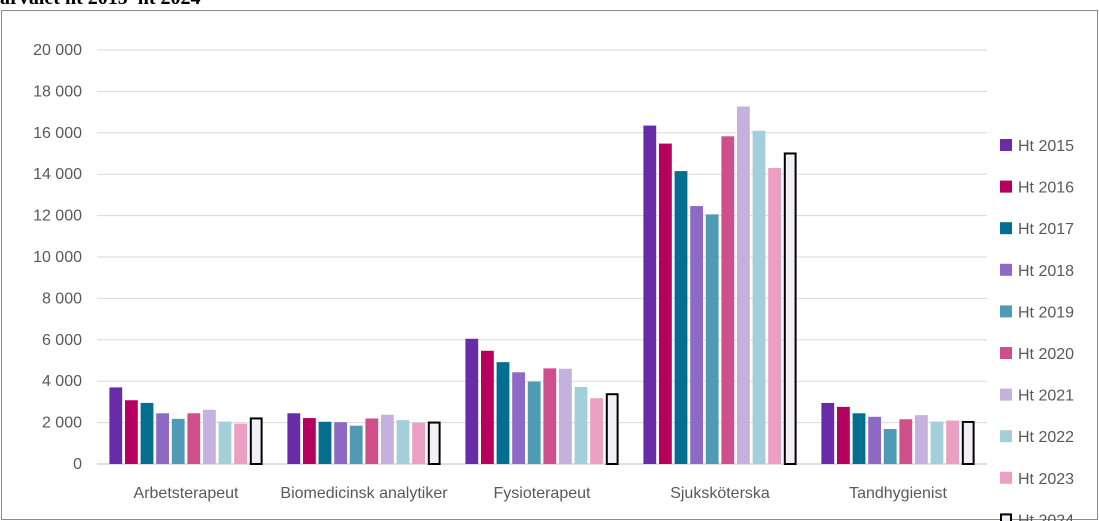 This screenshot has height=521, width=1099. What do you see at coordinates (57, 216) in the screenshot?
I see `y-tick-label: 12 000` at bounding box center [57, 216].